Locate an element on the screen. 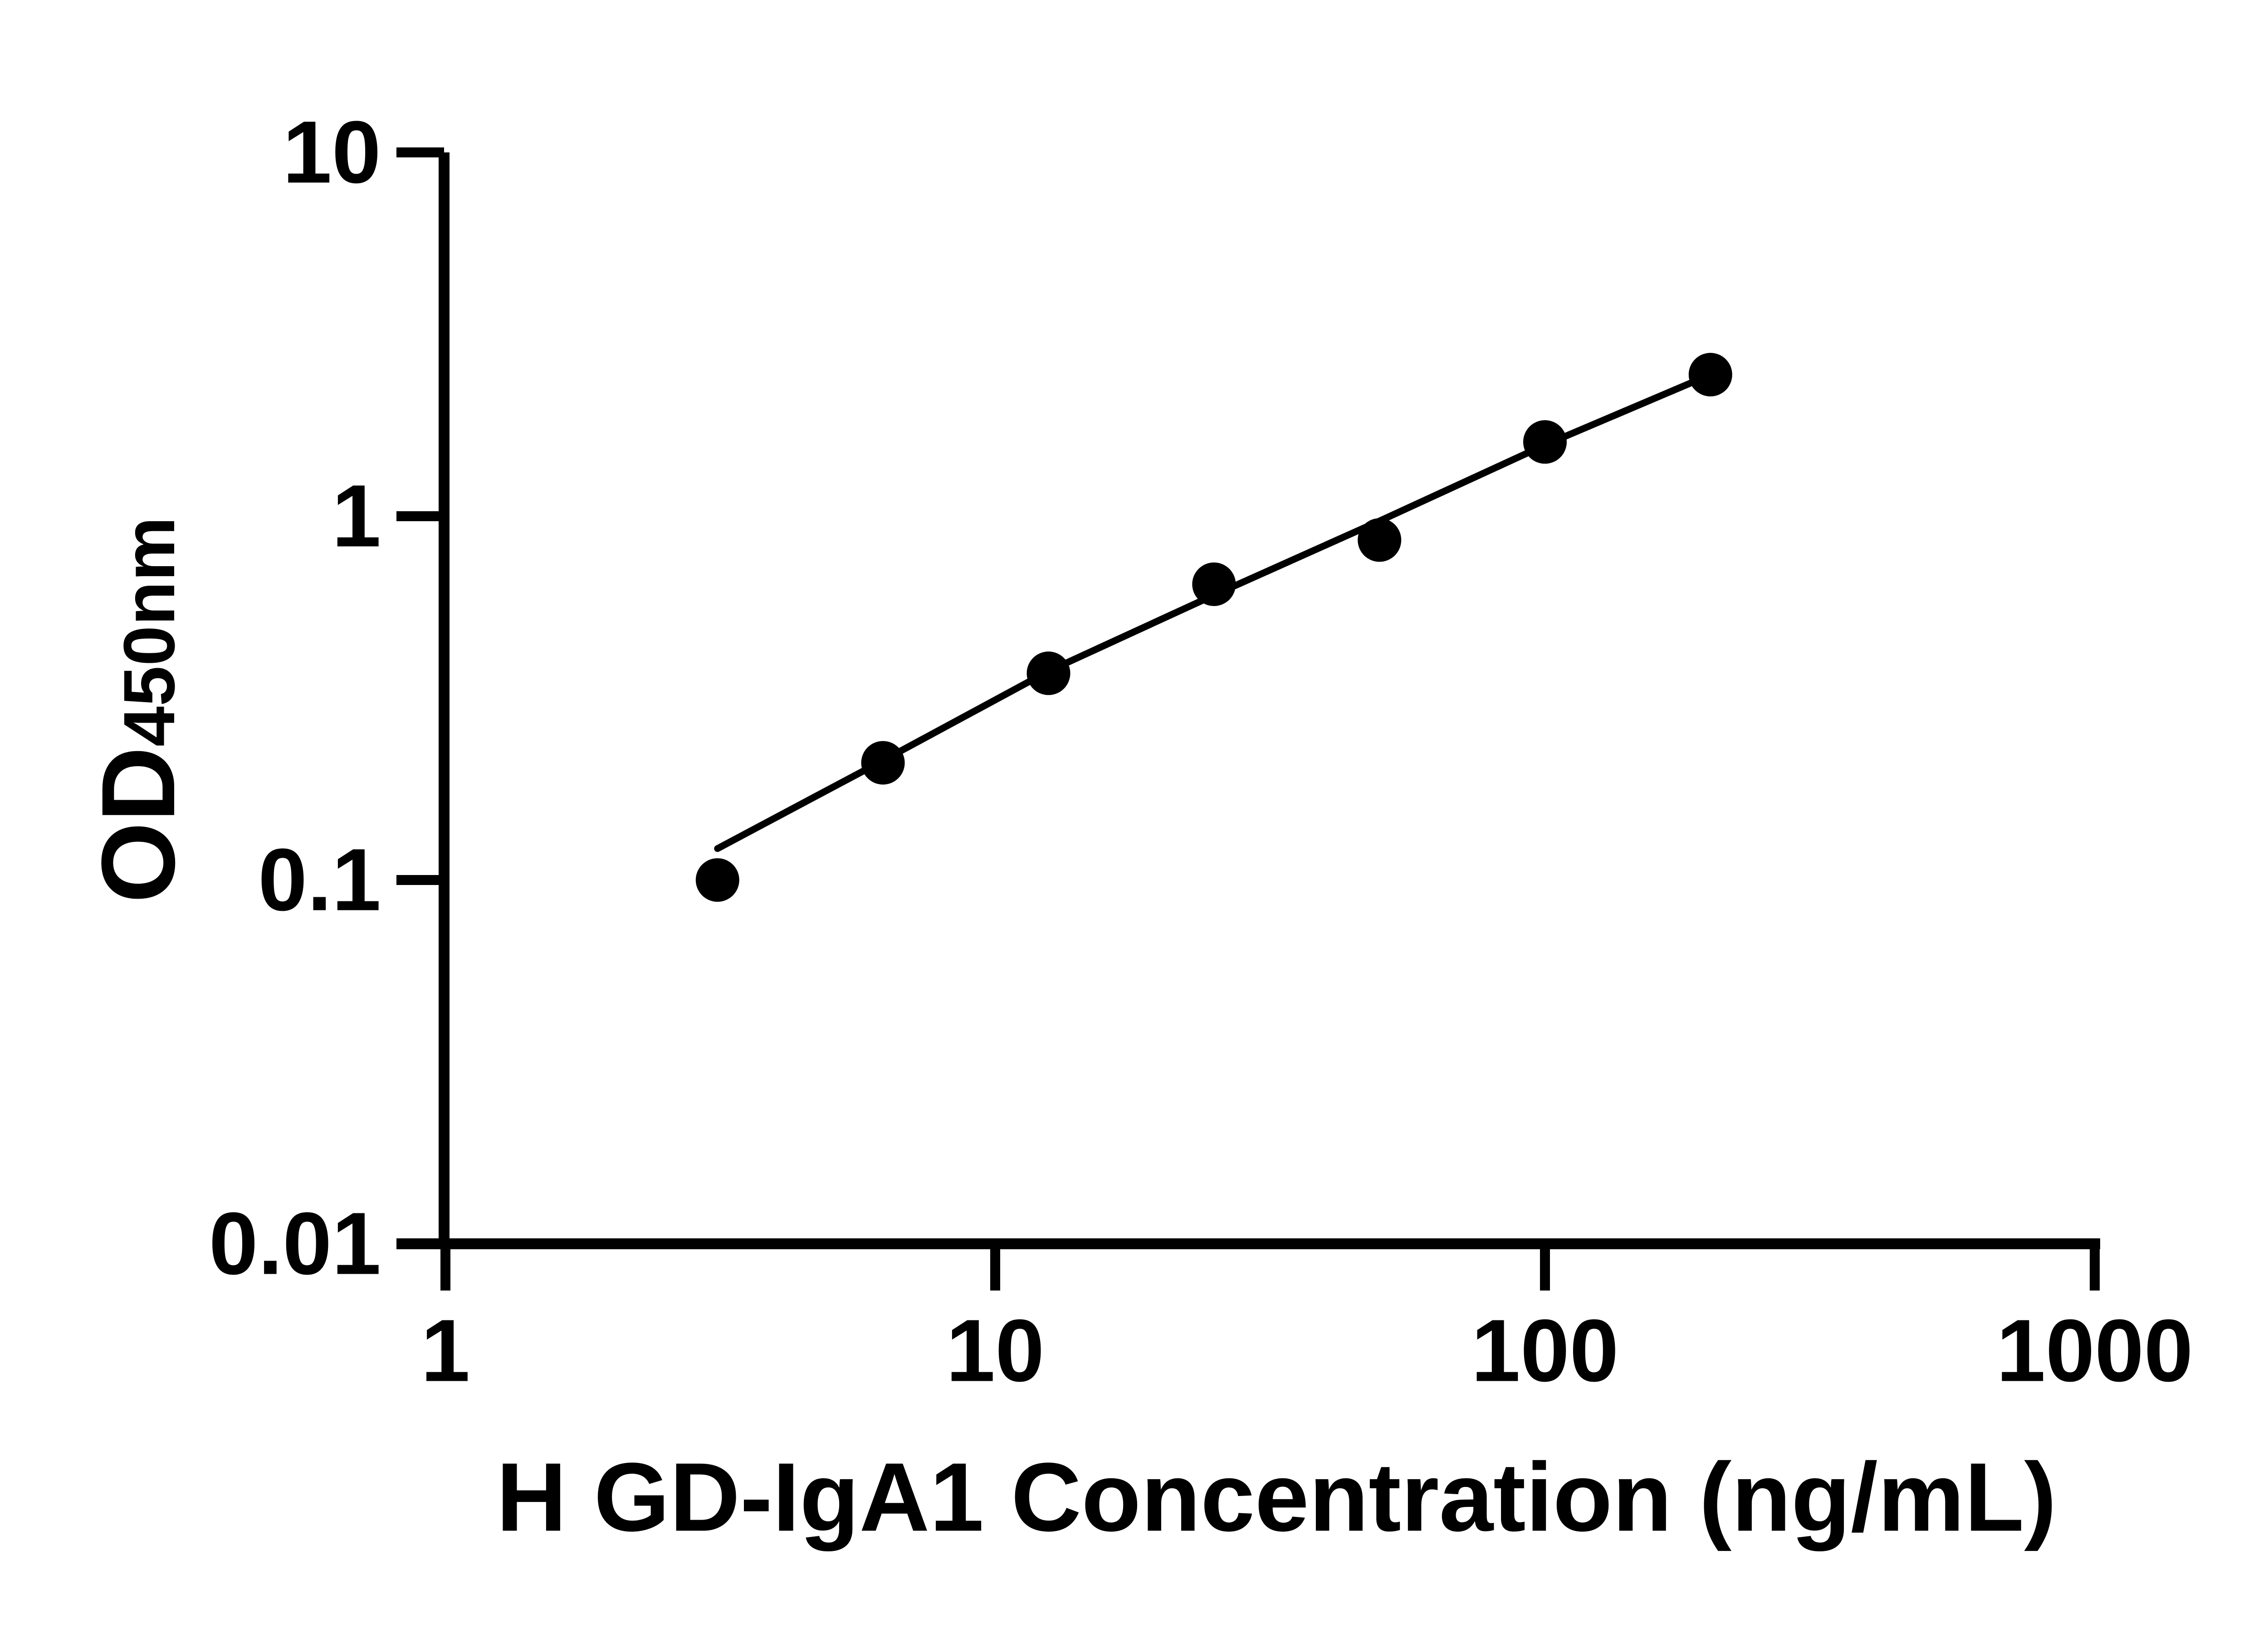 The height and width of the screenshot is (1633, 2268). y-axis-title: OD450nm is located at coordinates (138, 710).